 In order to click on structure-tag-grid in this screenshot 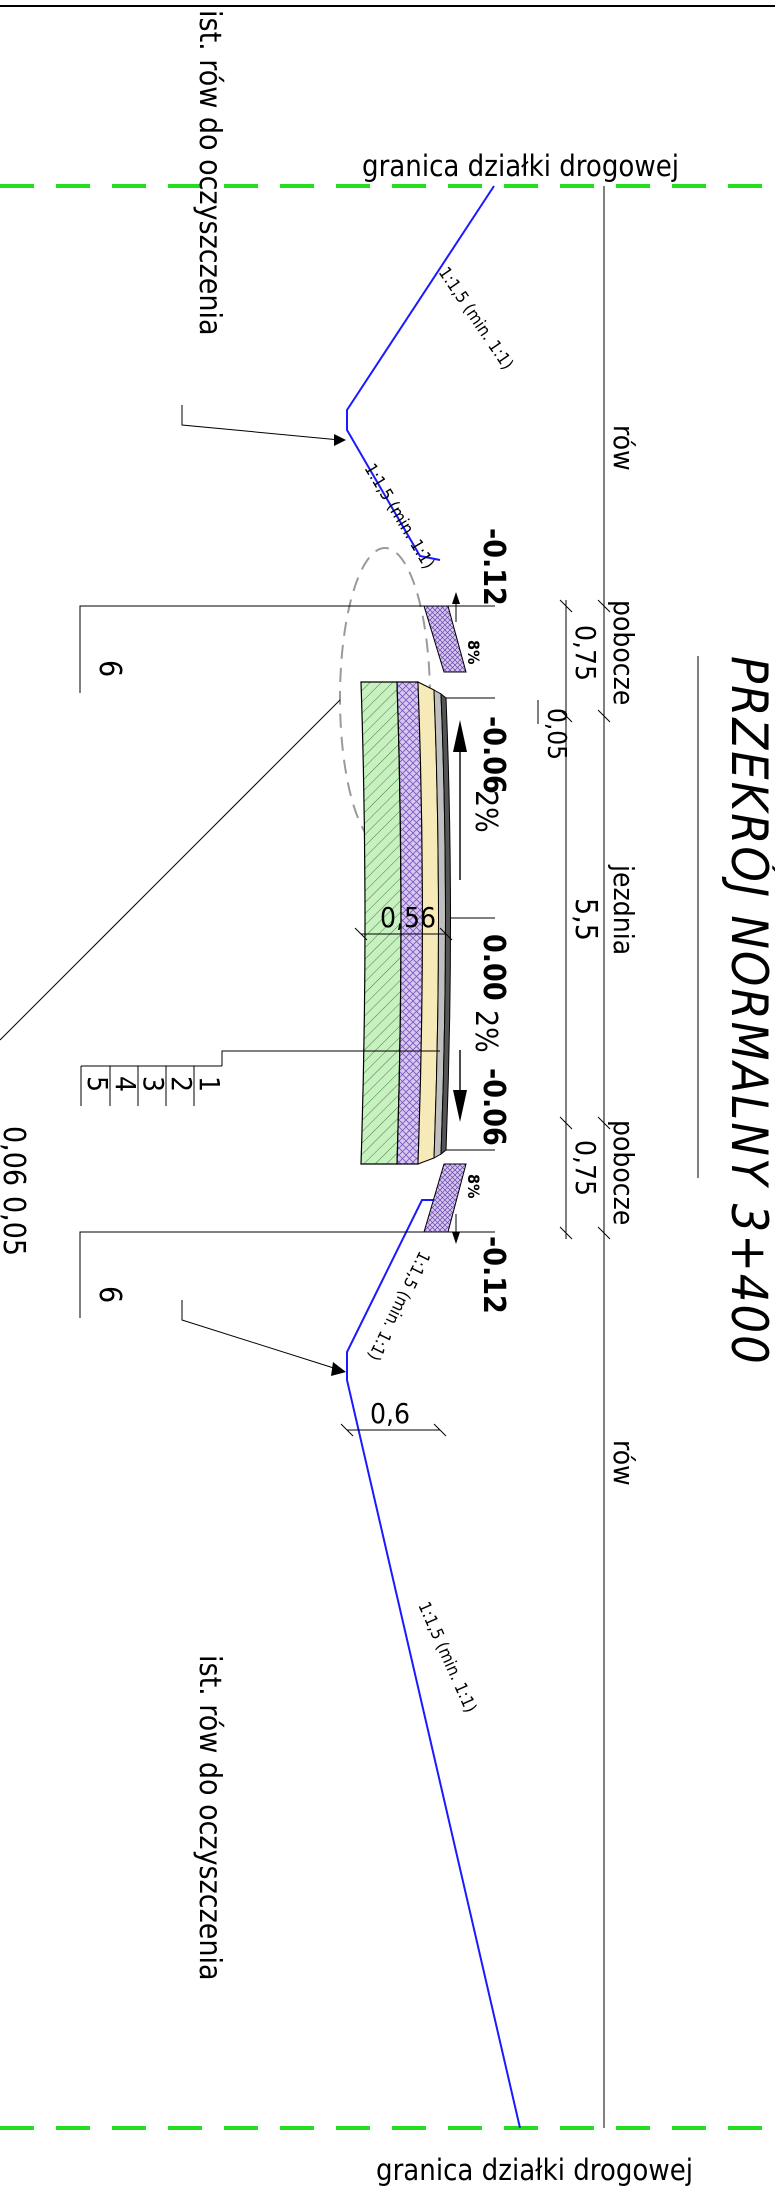, I will do `click(151, 1085)`.